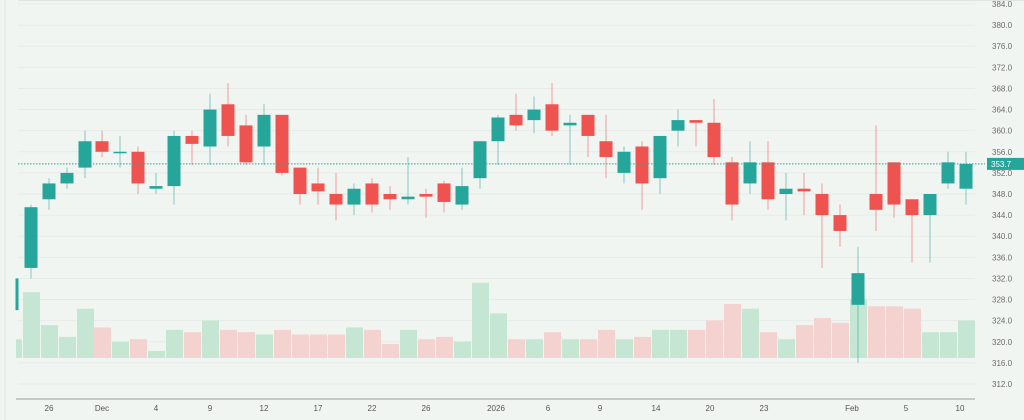 The width and height of the screenshot is (1024, 420). Describe the element at coordinates (505, 408) in the screenshot. I see `time-axis: 26 Dec 4 9 12 17 22 26 2026 6 9 14 20 23 Feb 5 10` at that location.